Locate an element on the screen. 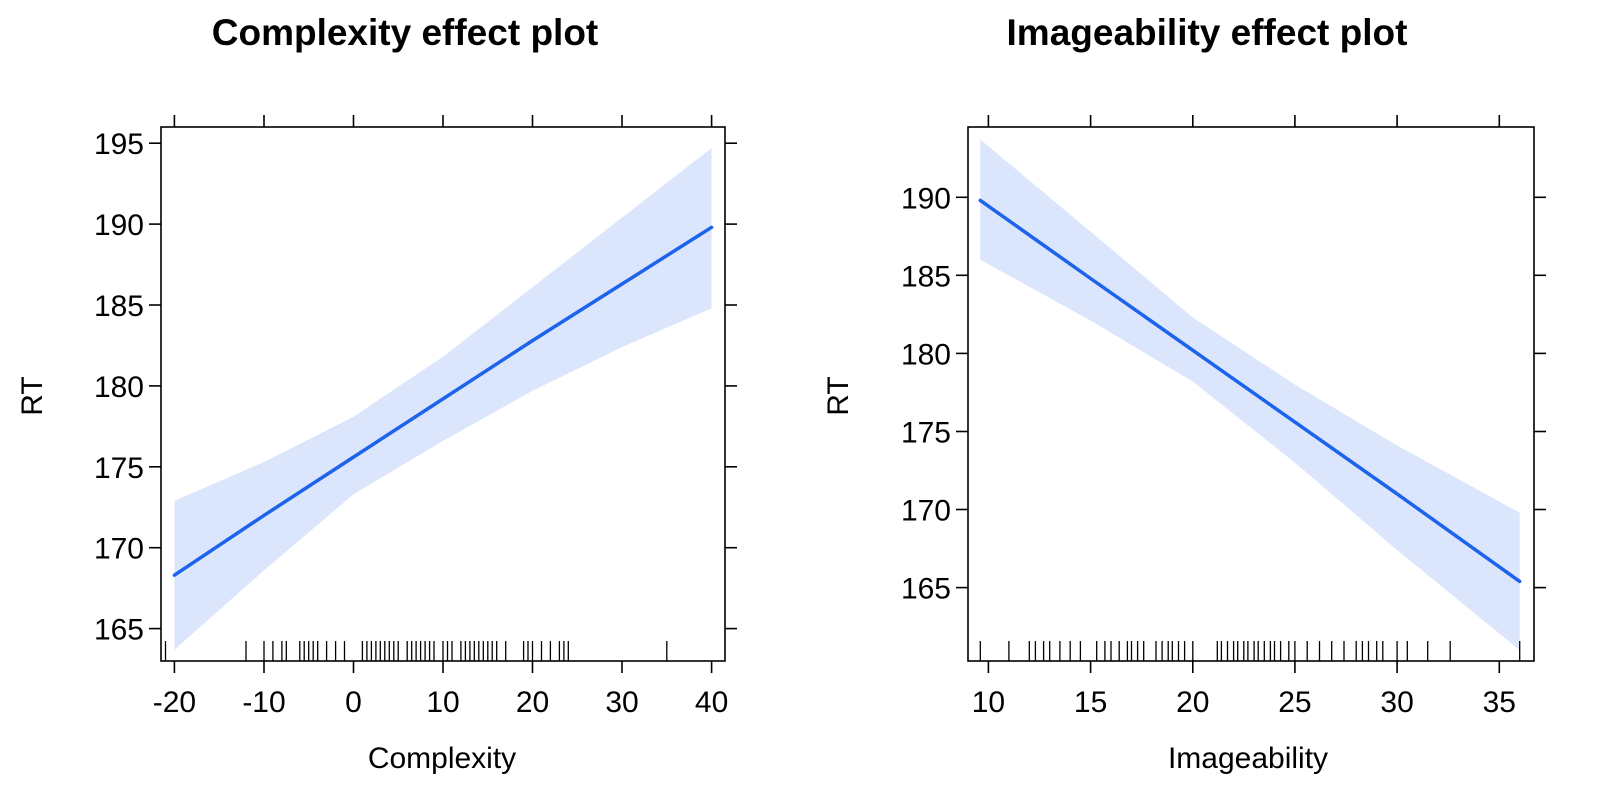 The width and height of the screenshot is (1600, 800). y-tick-label: 195 is located at coordinates (119, 144).